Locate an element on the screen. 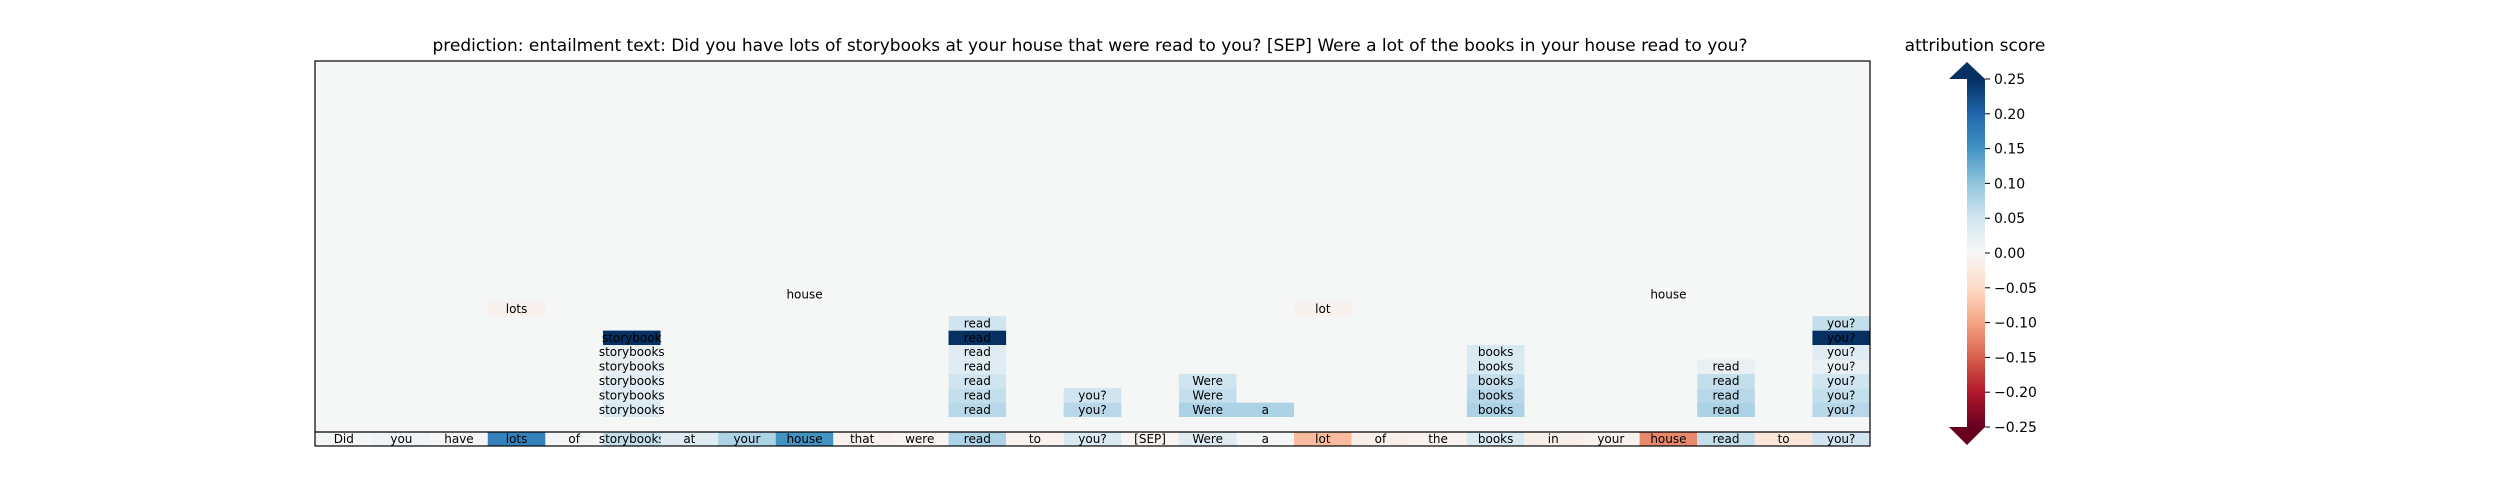 The width and height of the screenshot is (2500, 500). token-label: that is located at coordinates (862, 439).